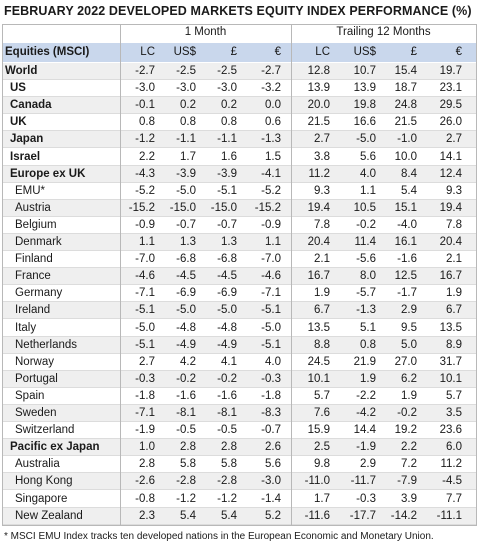 This screenshot has height=547, width=478. What do you see at coordinates (322, 156) in the screenshot?
I see `cell-value: 3.8` at bounding box center [322, 156].